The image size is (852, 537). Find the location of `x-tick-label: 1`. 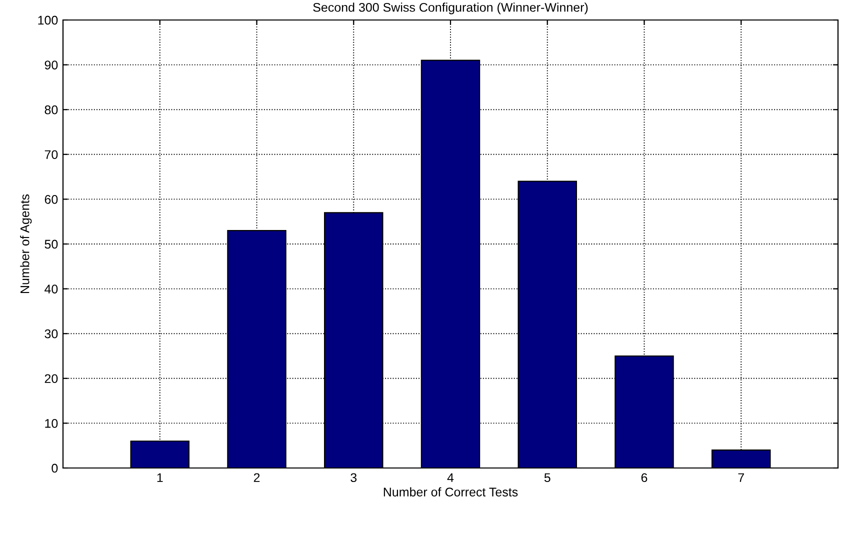

x-tick-label: 1 is located at coordinates (160, 477).